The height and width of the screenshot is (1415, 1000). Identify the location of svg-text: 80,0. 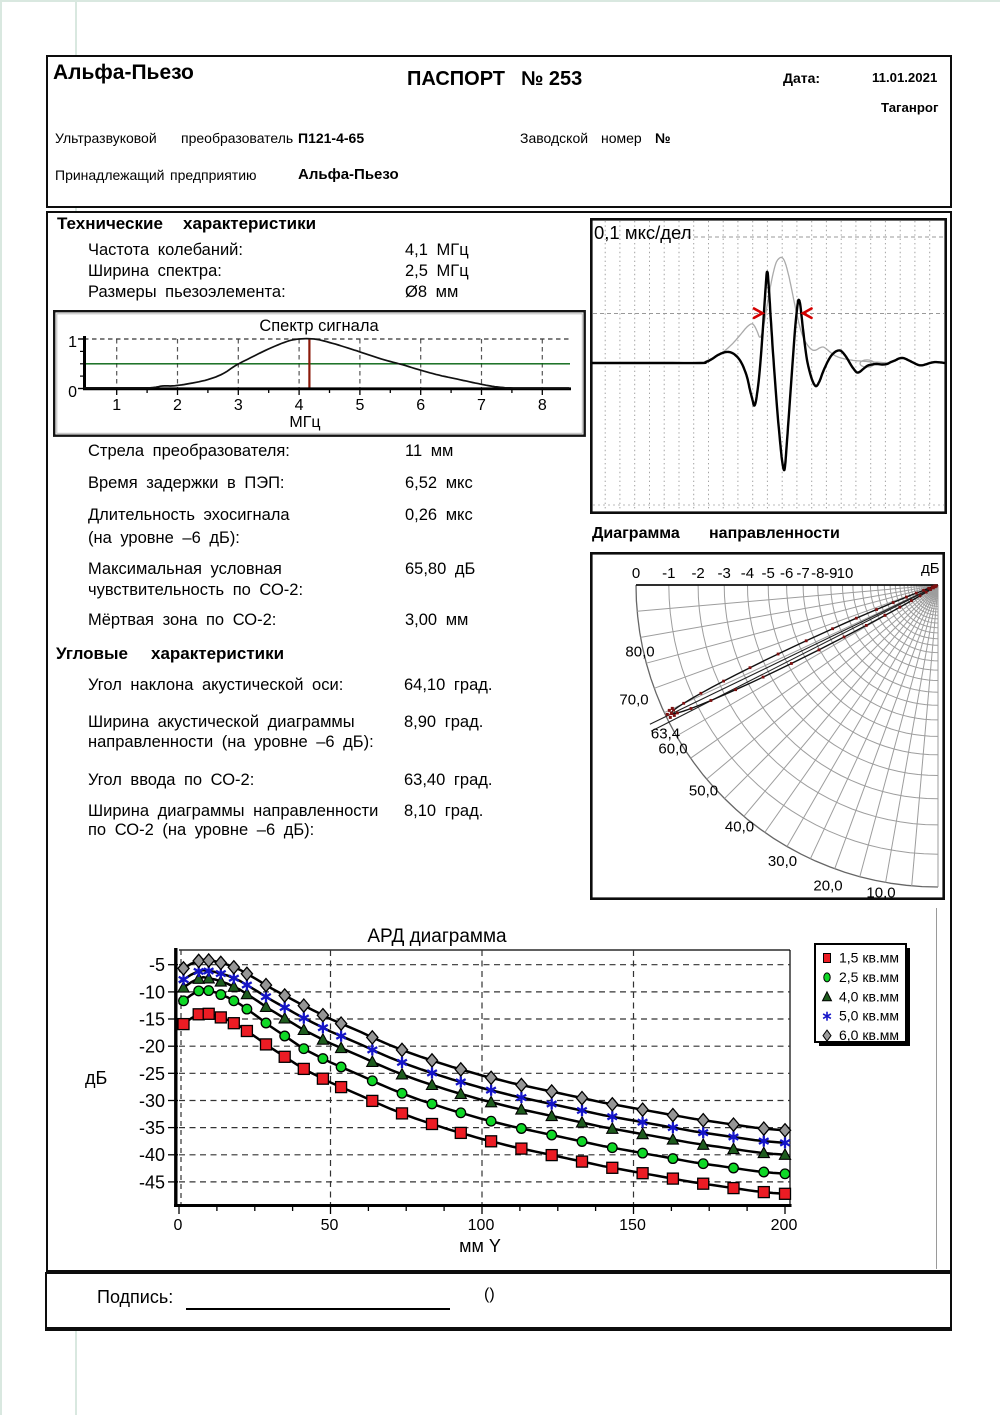
(639, 652).